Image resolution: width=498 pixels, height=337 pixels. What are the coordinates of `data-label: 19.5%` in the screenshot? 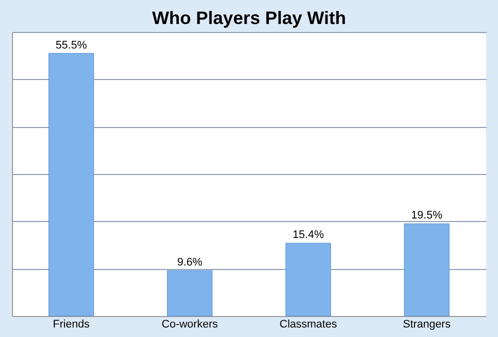 It's located at (427, 216).